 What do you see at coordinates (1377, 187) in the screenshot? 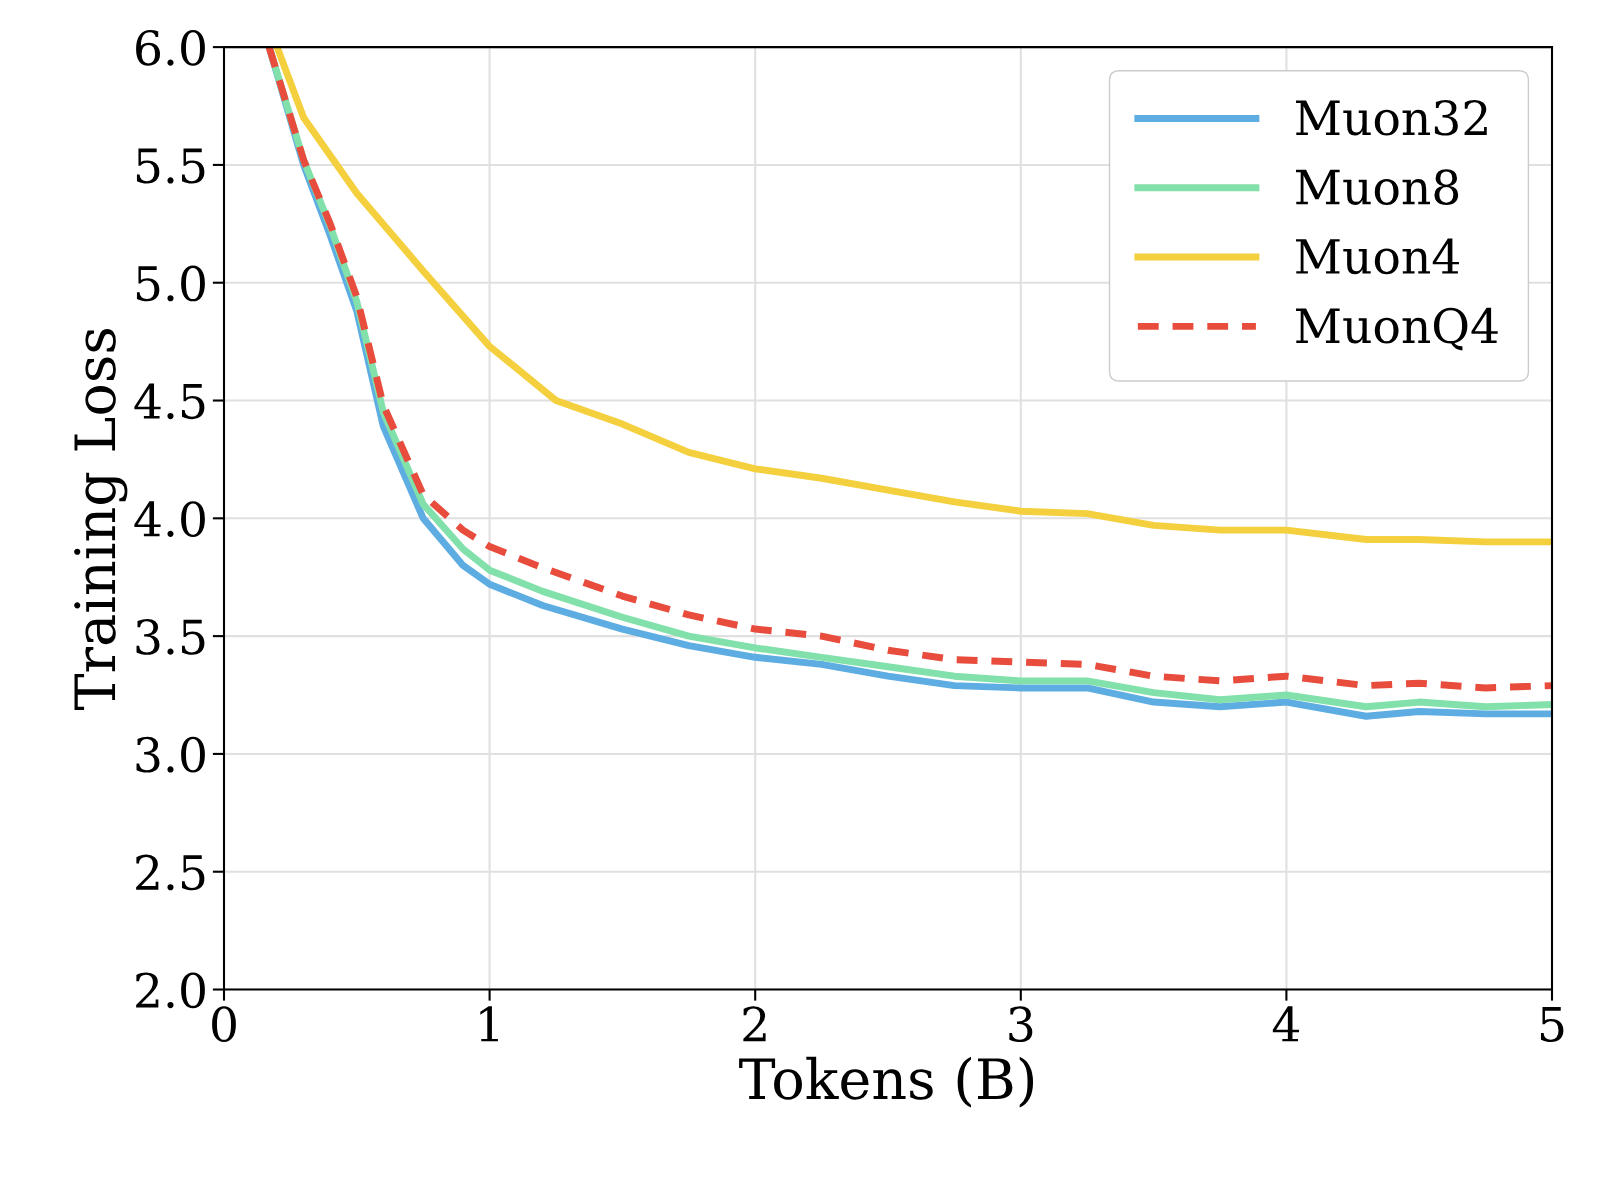
I see `legend-label: Muon8` at bounding box center [1377, 187].